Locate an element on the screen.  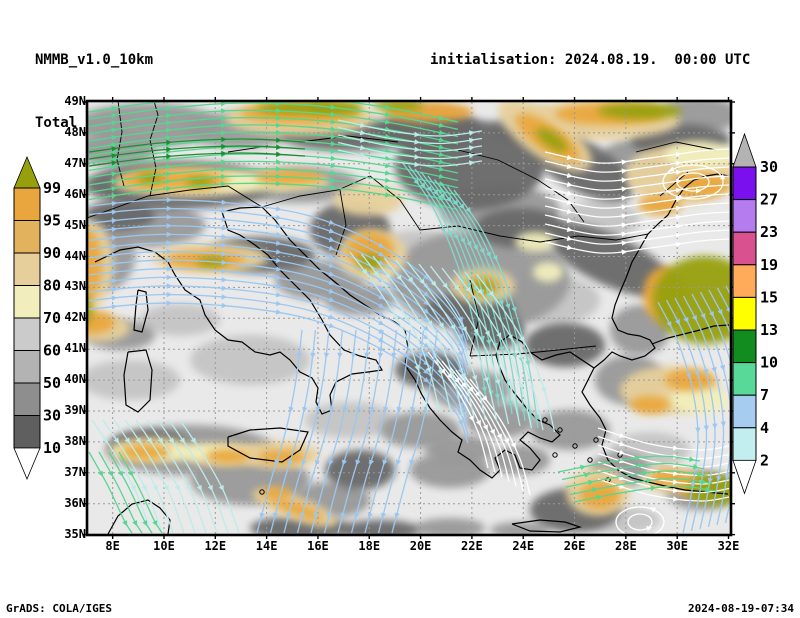
model-name: NMMB_v1.0_10km is located at coordinates (94, 60).